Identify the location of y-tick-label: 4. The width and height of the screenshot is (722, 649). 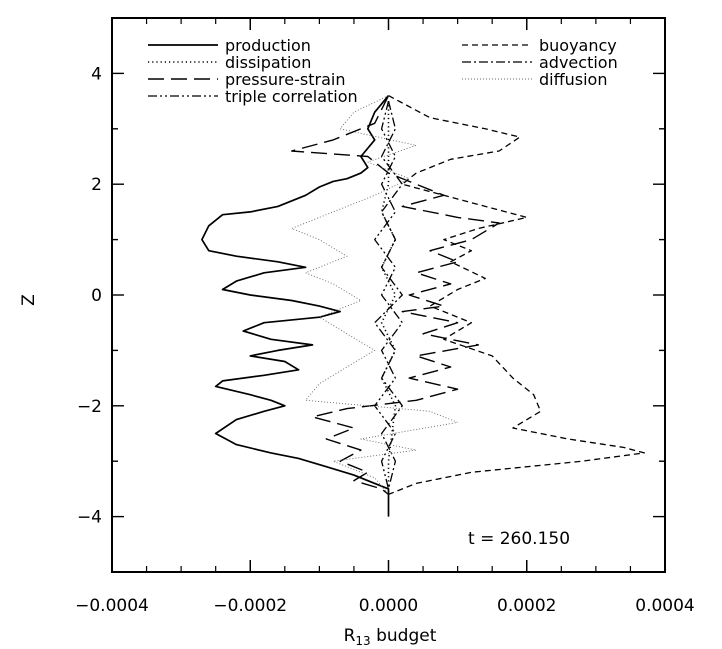
(96, 74).